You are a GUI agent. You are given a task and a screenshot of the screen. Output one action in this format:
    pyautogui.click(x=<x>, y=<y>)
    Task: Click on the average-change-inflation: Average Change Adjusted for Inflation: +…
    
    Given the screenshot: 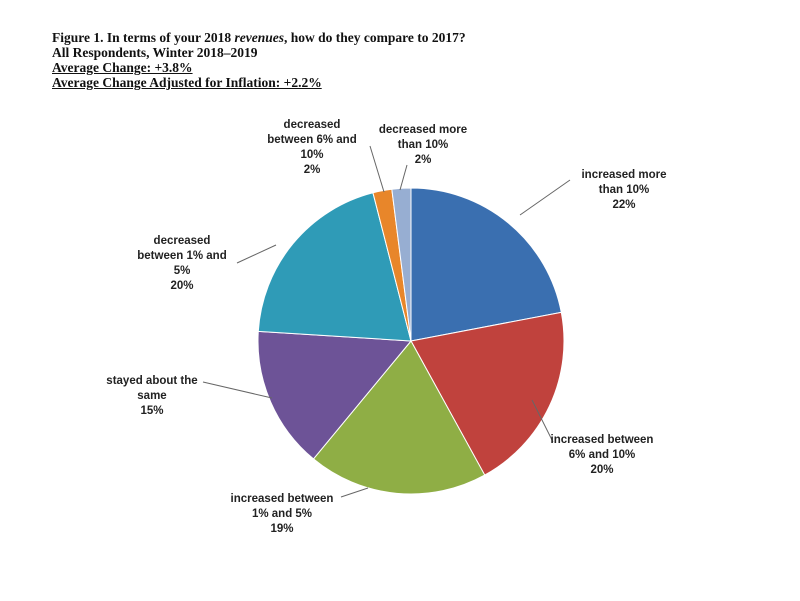 What is the action you would take?
    pyautogui.click(x=187, y=82)
    